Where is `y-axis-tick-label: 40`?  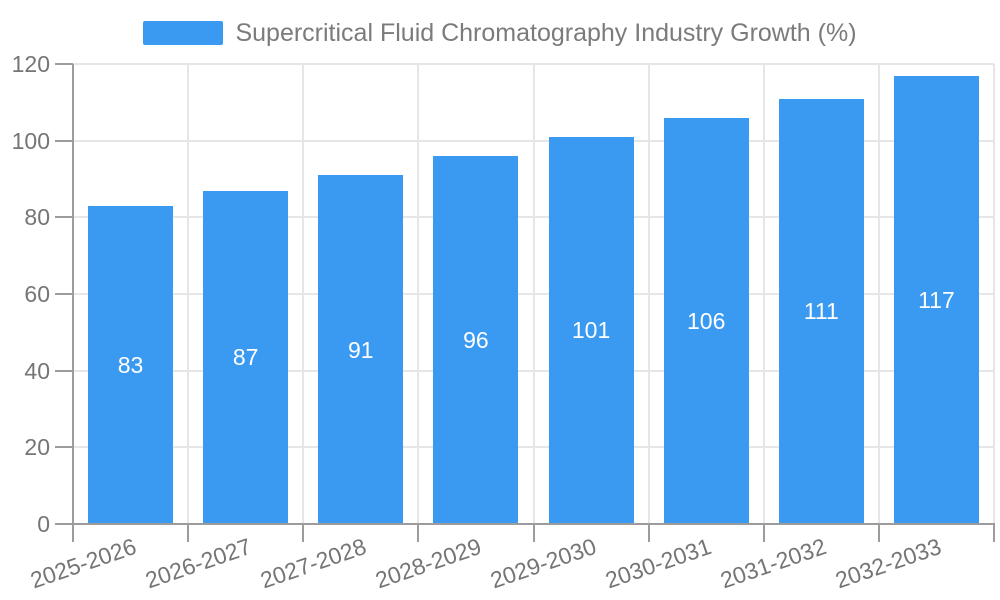
y-axis-tick-label: 40 is located at coordinates (37, 370).